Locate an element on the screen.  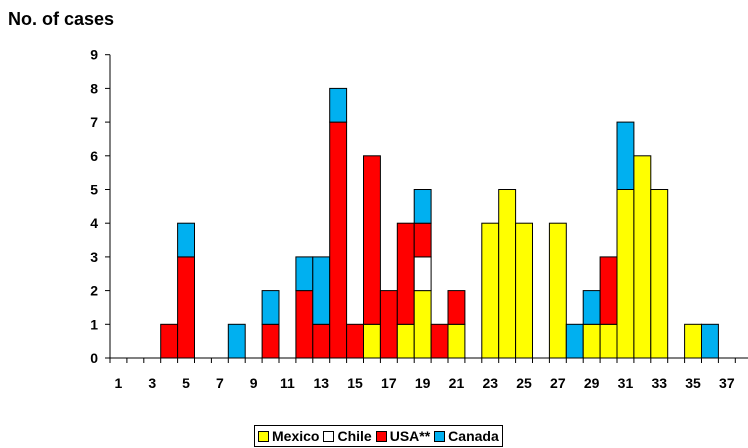
x-tick-label-15: 15 is located at coordinates (355, 383).